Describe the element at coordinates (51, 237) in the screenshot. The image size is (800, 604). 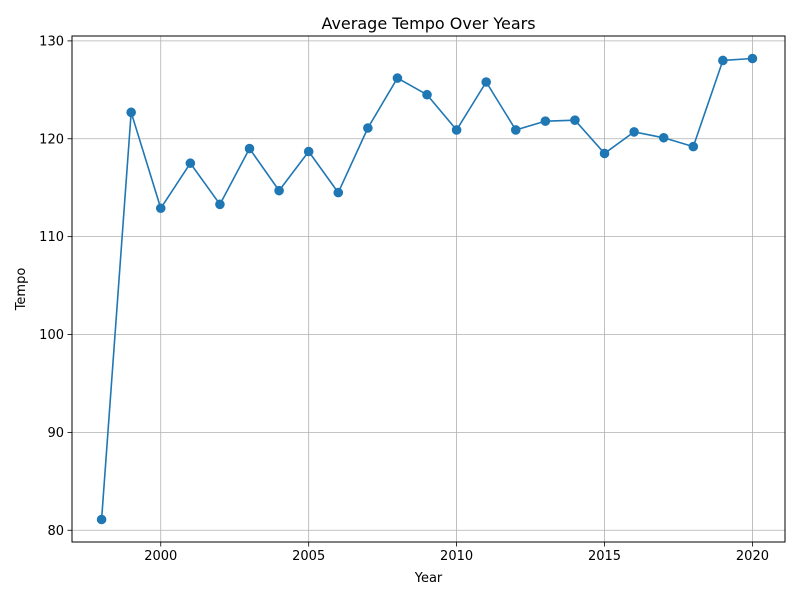
I see `y-tick-label: 110` at that location.